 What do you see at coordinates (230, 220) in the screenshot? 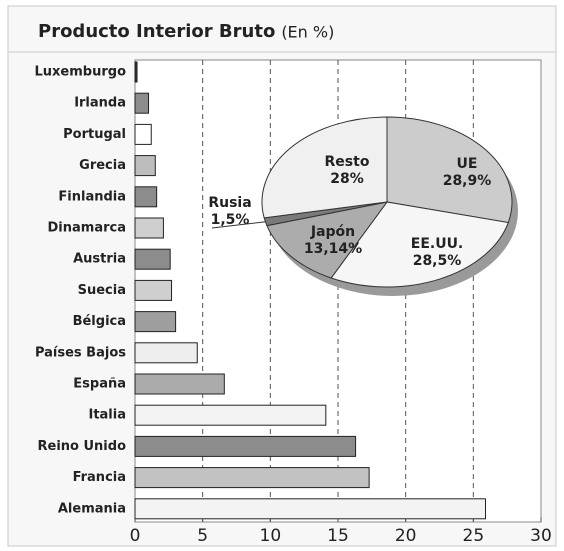
I see `slice-value: 1,5%` at bounding box center [230, 220].